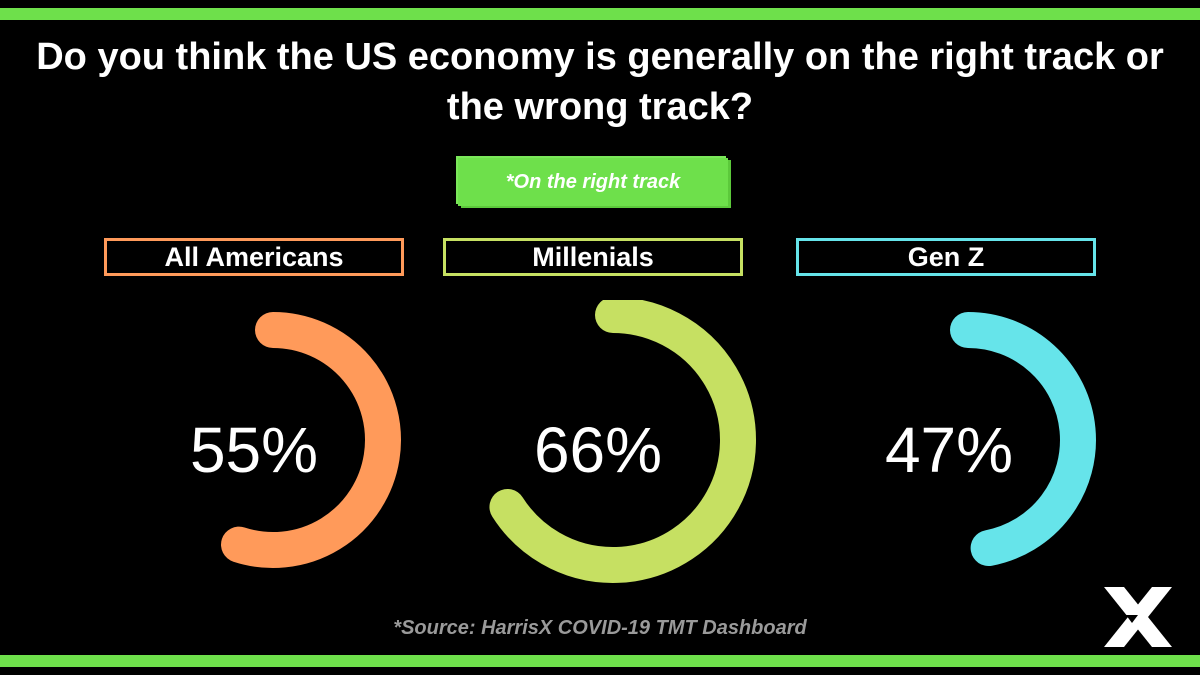 The image size is (1200, 675). I want to click on bottom-accent-bar, so click(600, 661).